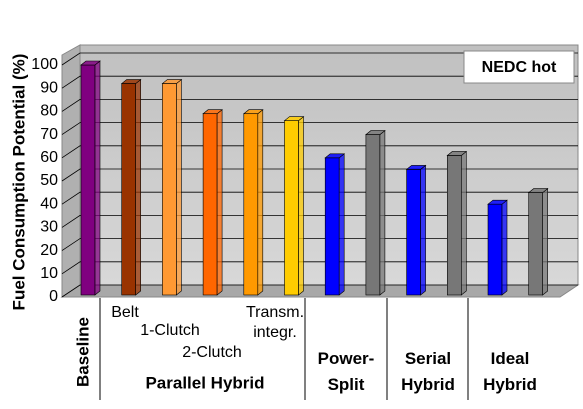 The height and width of the screenshot is (409, 583). Describe the element at coordinates (510, 371) in the screenshot. I see `group-label: Ideal Hybrid` at that location.